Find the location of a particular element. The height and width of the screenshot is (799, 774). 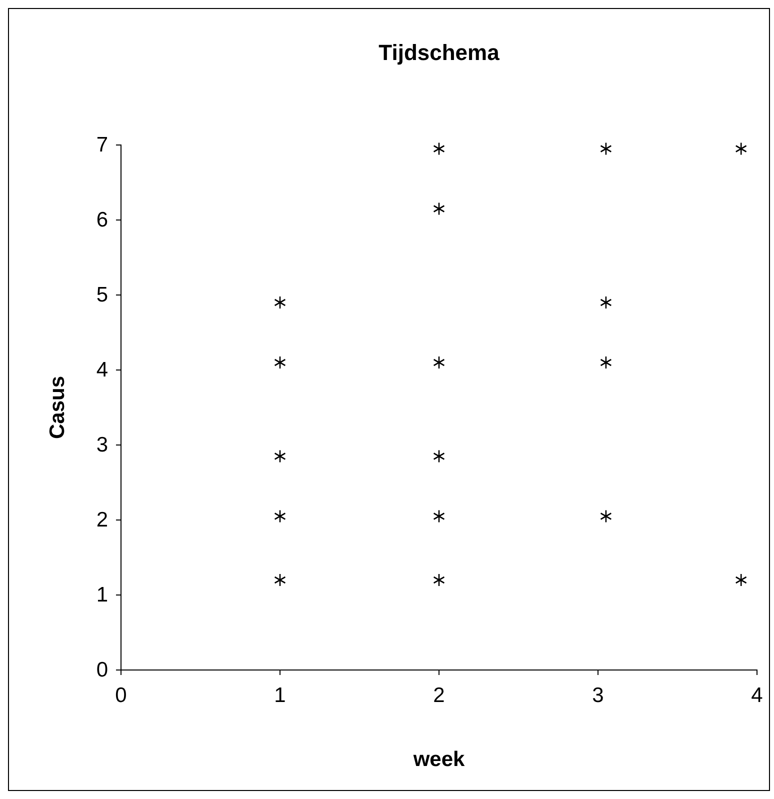

y-tick-label: 6 is located at coordinates (102, 220).